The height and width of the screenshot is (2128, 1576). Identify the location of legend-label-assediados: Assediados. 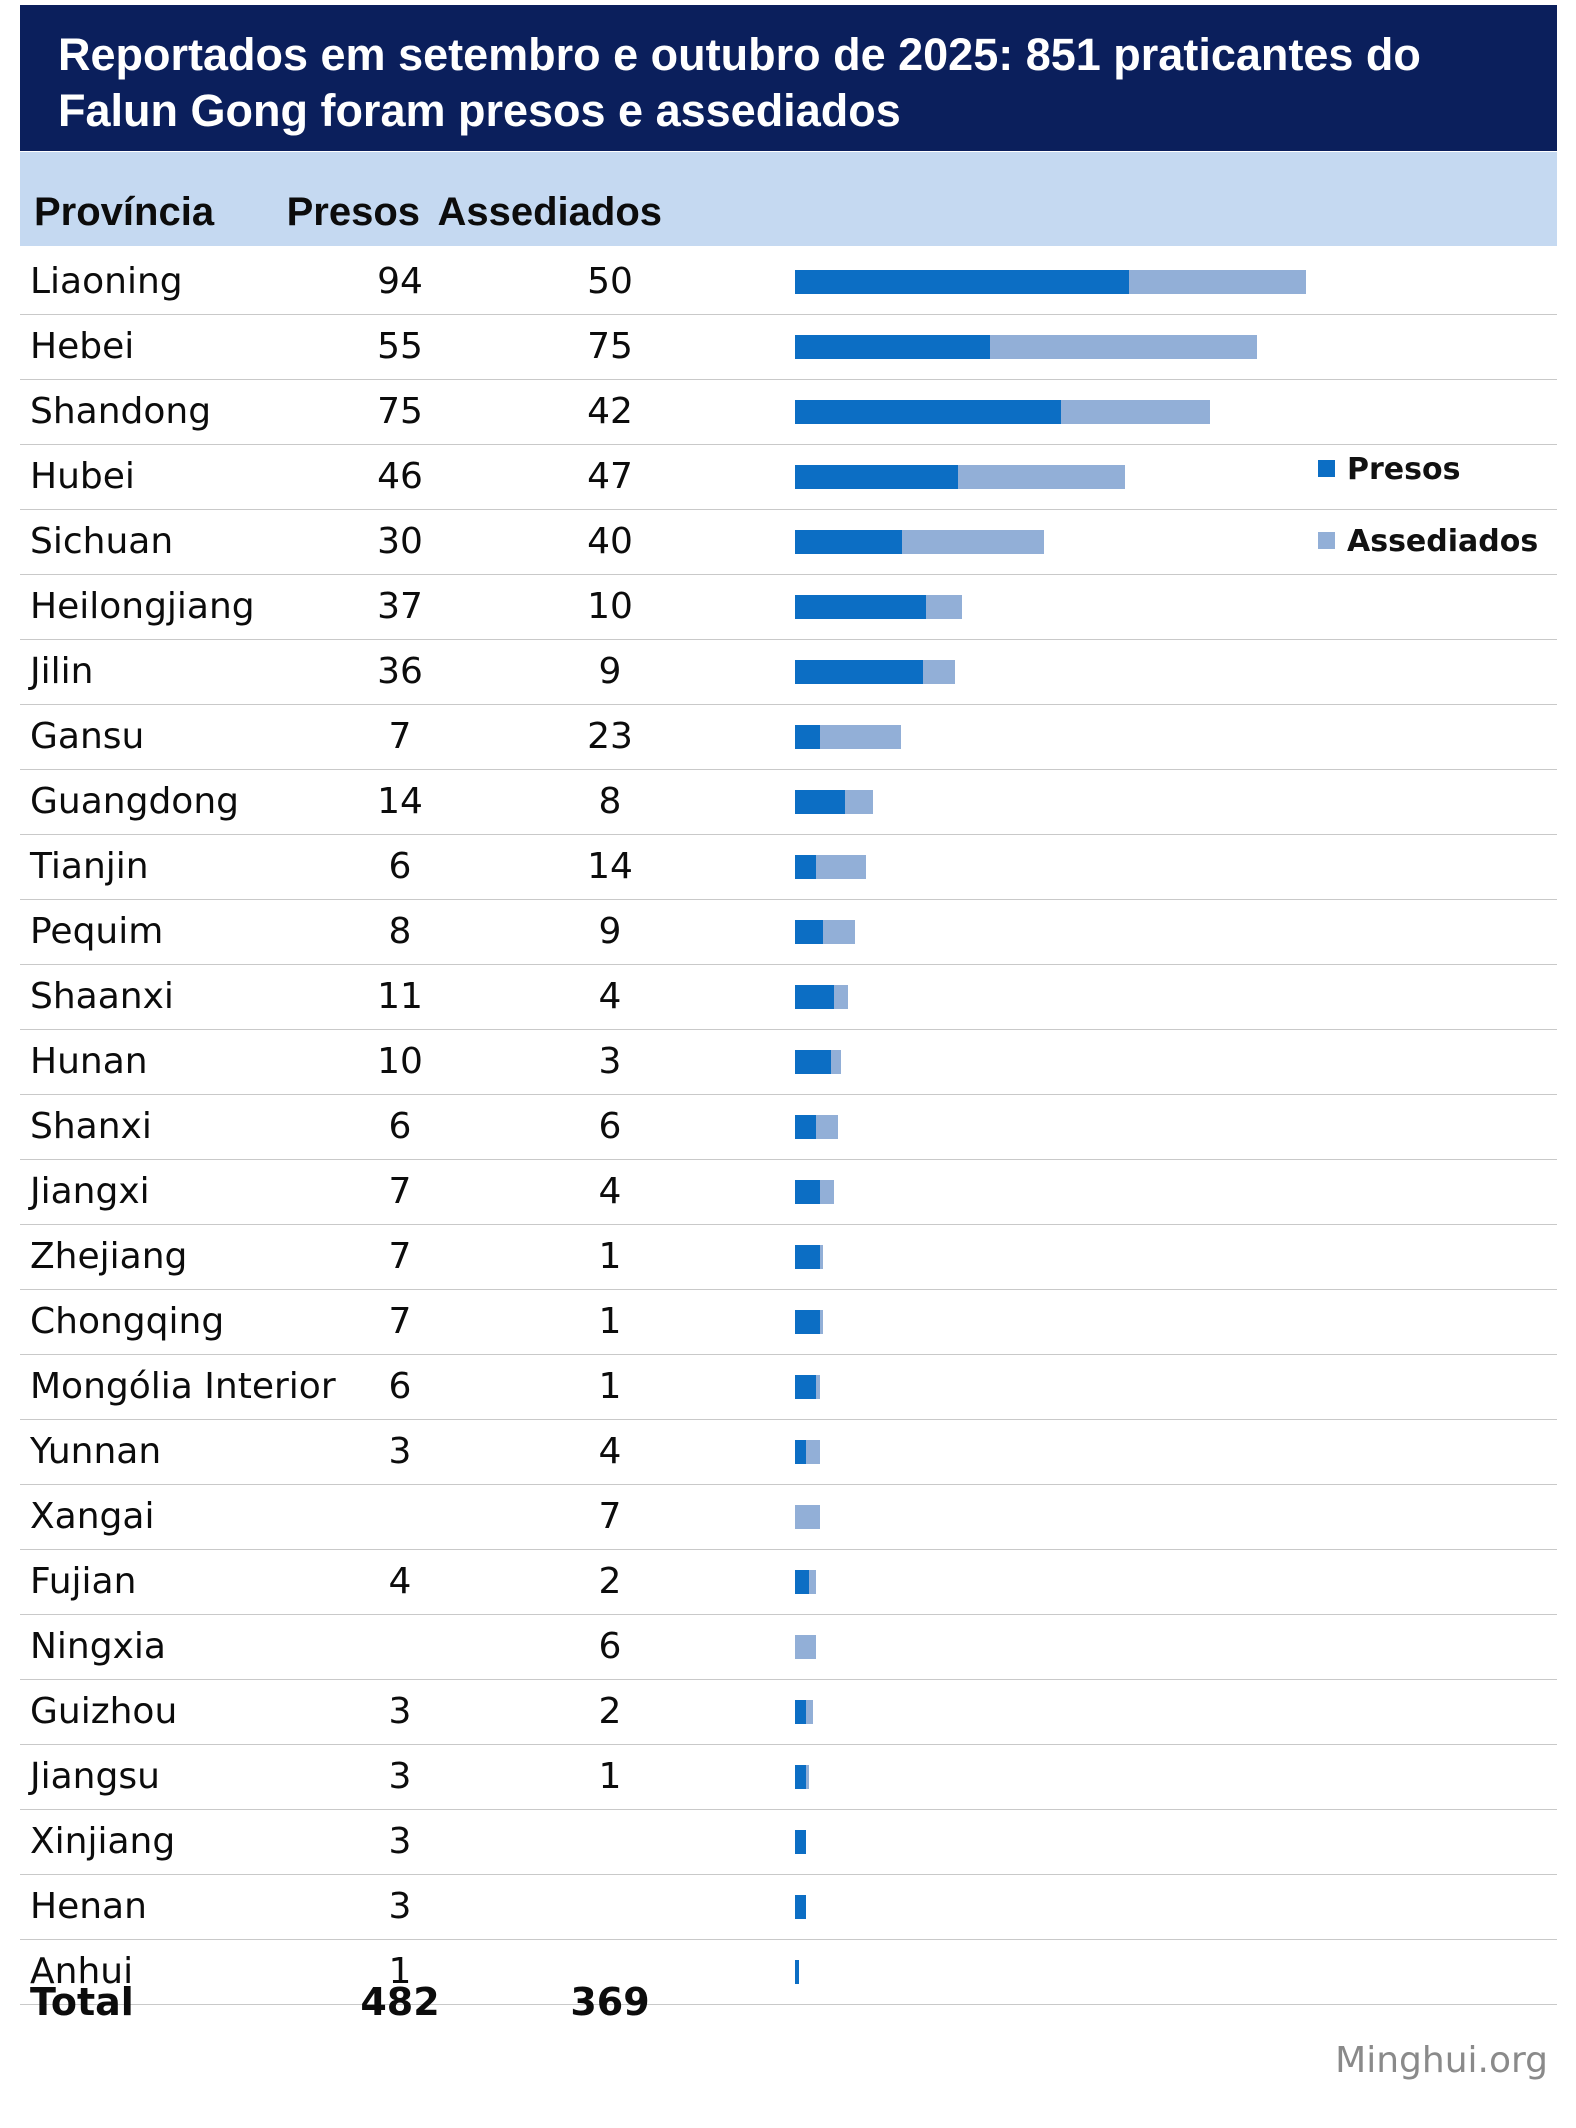
(1443, 541).